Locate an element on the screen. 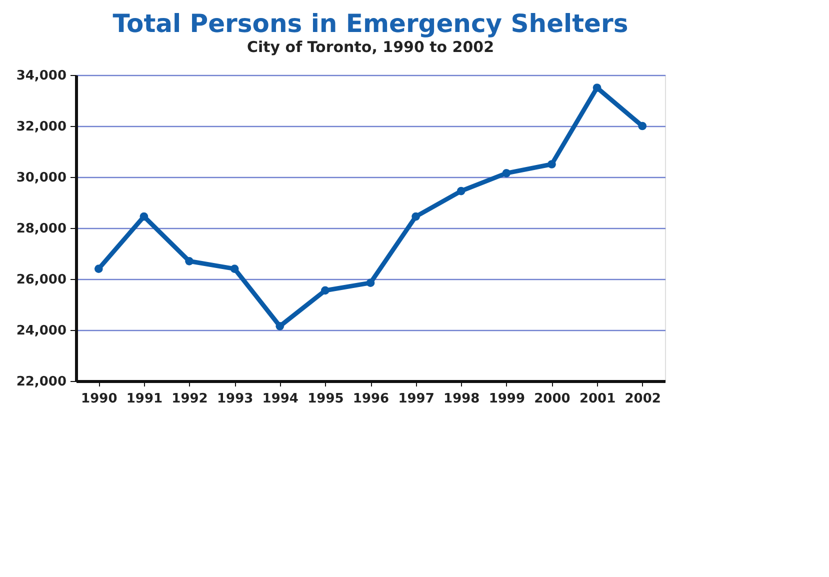 The width and height of the screenshot is (829, 577). chart-subtitle: City of Toronto, 1990 to 2002 is located at coordinates (370, 47).